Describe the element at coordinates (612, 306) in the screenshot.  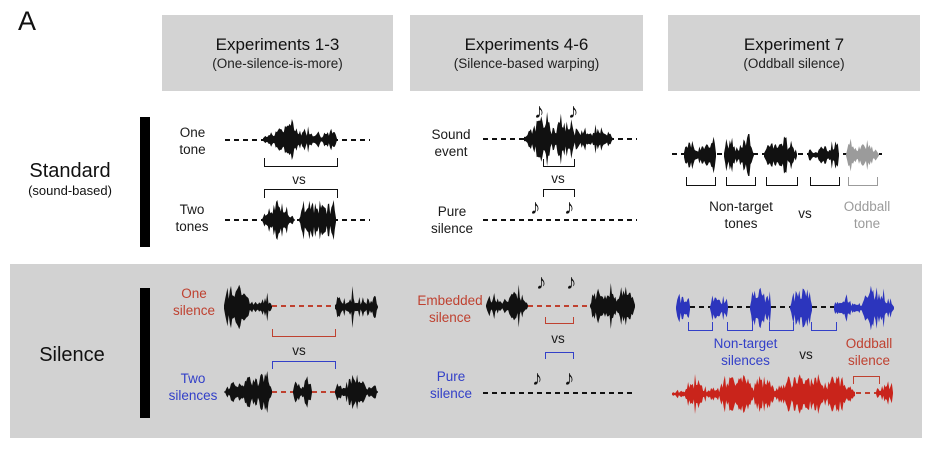
I see `embedded-silence-waveform-right` at that location.